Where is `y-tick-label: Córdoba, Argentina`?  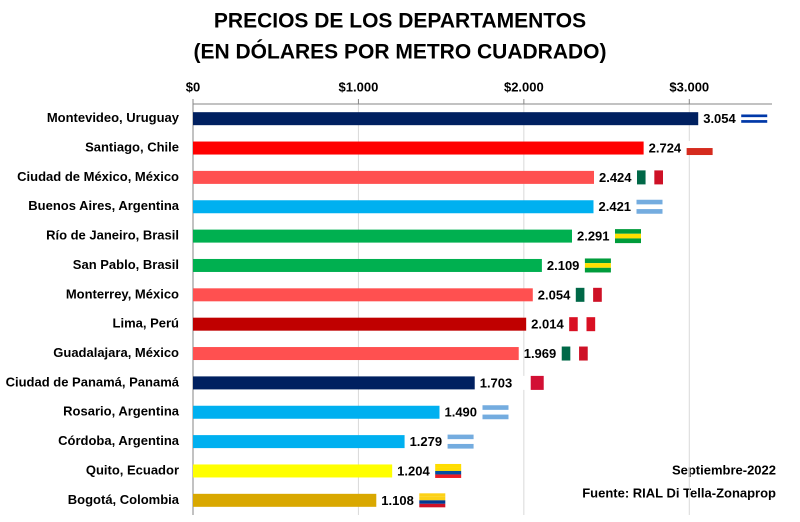 y-tick-label: Córdoba, Argentina is located at coordinates (119, 440).